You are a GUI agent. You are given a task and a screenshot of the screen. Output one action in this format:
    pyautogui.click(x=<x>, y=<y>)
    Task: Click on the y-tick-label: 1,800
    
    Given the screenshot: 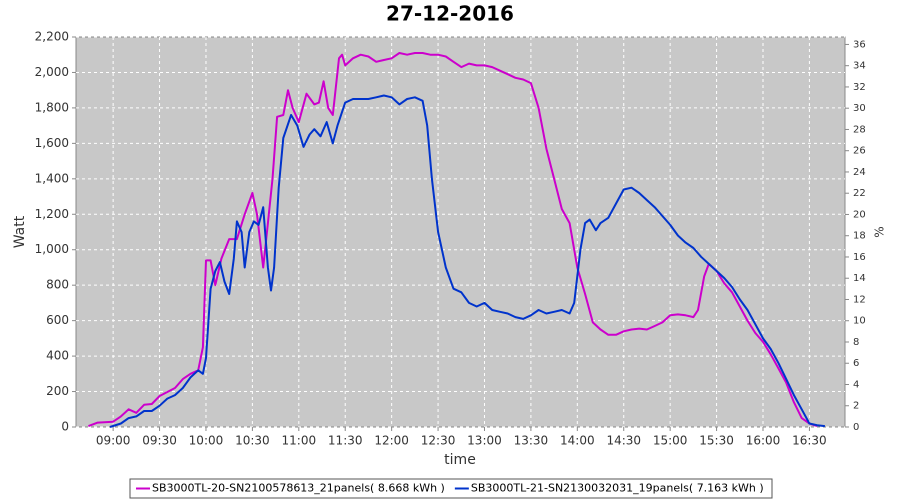 What is the action you would take?
    pyautogui.click(x=52, y=107)
    